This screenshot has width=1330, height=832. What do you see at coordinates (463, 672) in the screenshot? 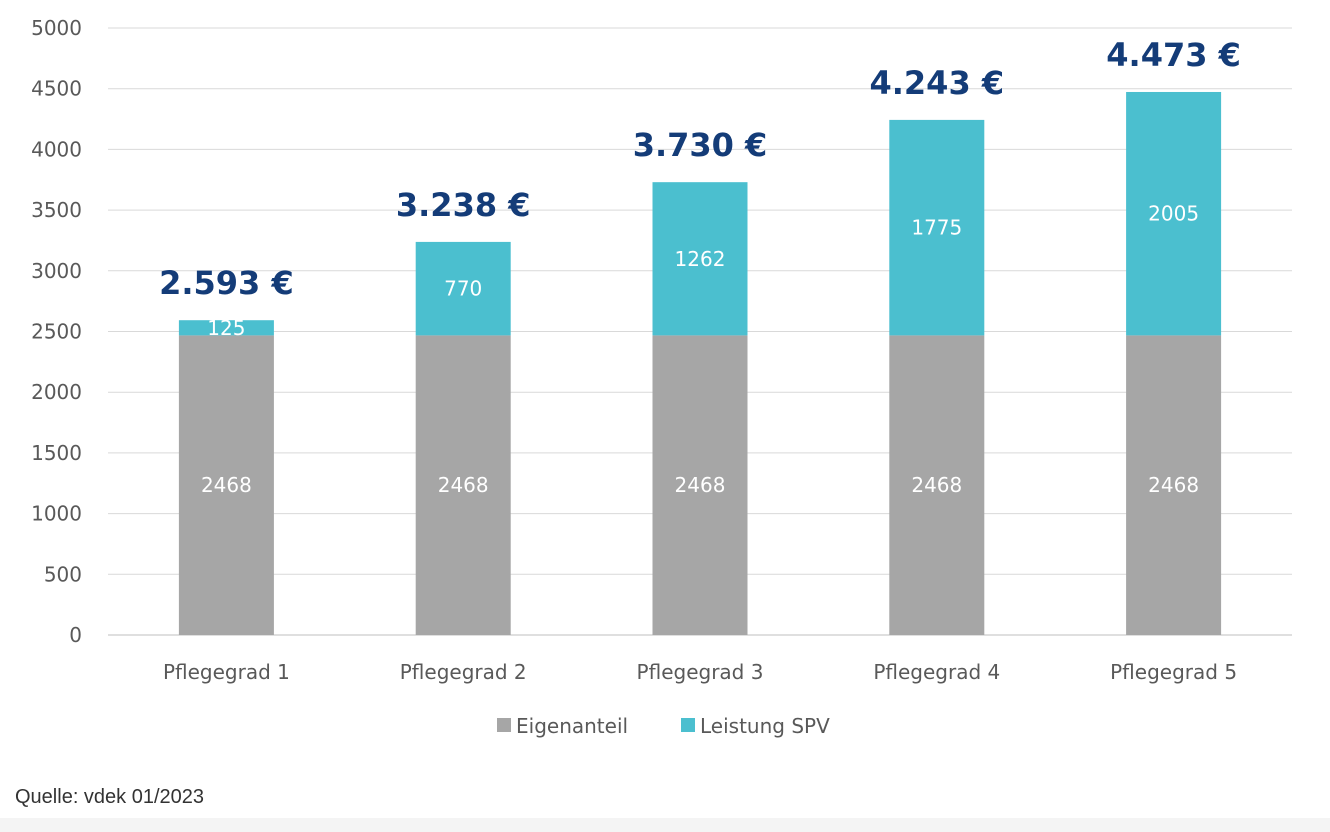
I see `x-tick-label: Pflegegrad 2` at bounding box center [463, 672].